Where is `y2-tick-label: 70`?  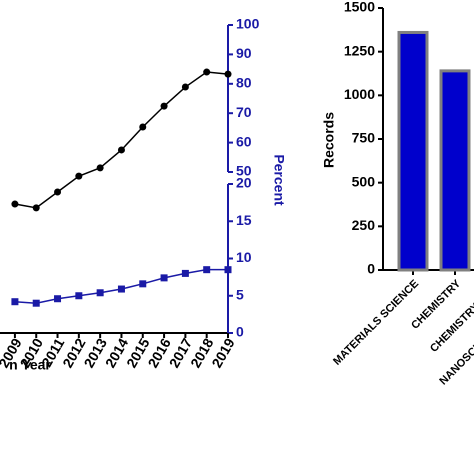 y2-tick-label: 70 is located at coordinates (244, 112).